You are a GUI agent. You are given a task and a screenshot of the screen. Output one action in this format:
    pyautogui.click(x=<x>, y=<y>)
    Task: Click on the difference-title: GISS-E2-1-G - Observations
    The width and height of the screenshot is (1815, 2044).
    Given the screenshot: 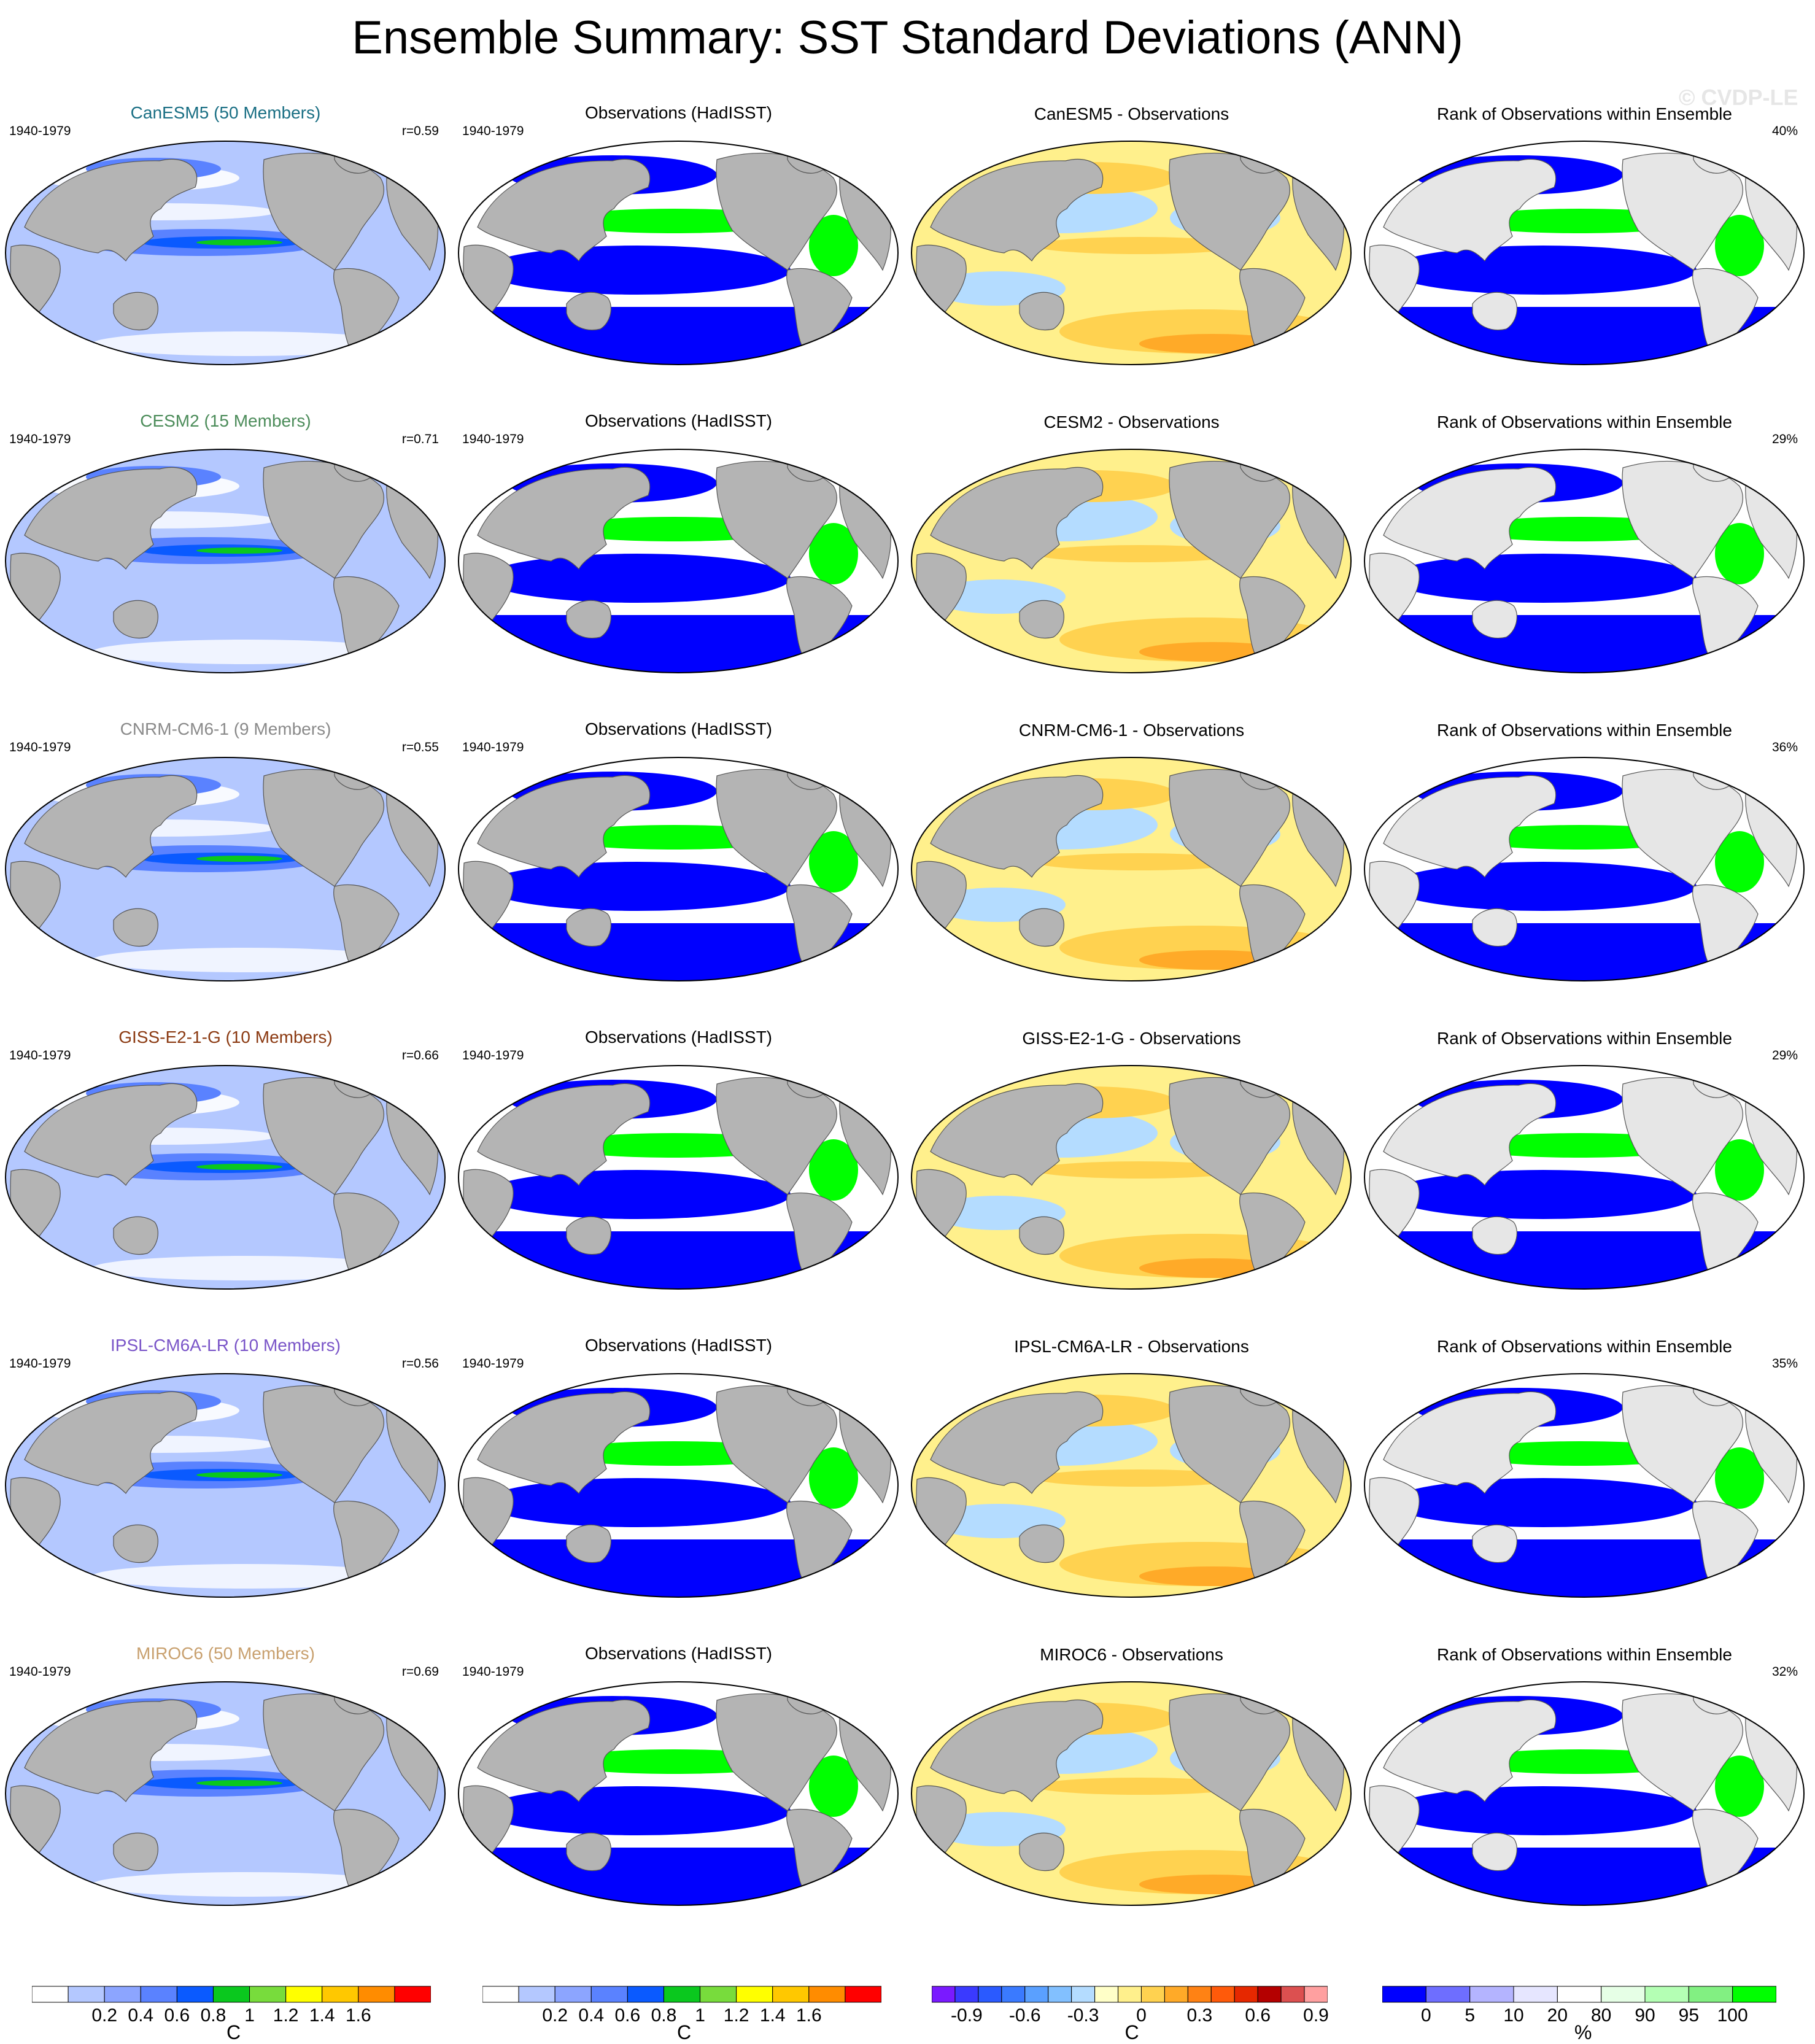 What is the action you would take?
    pyautogui.click(x=1132, y=1039)
    